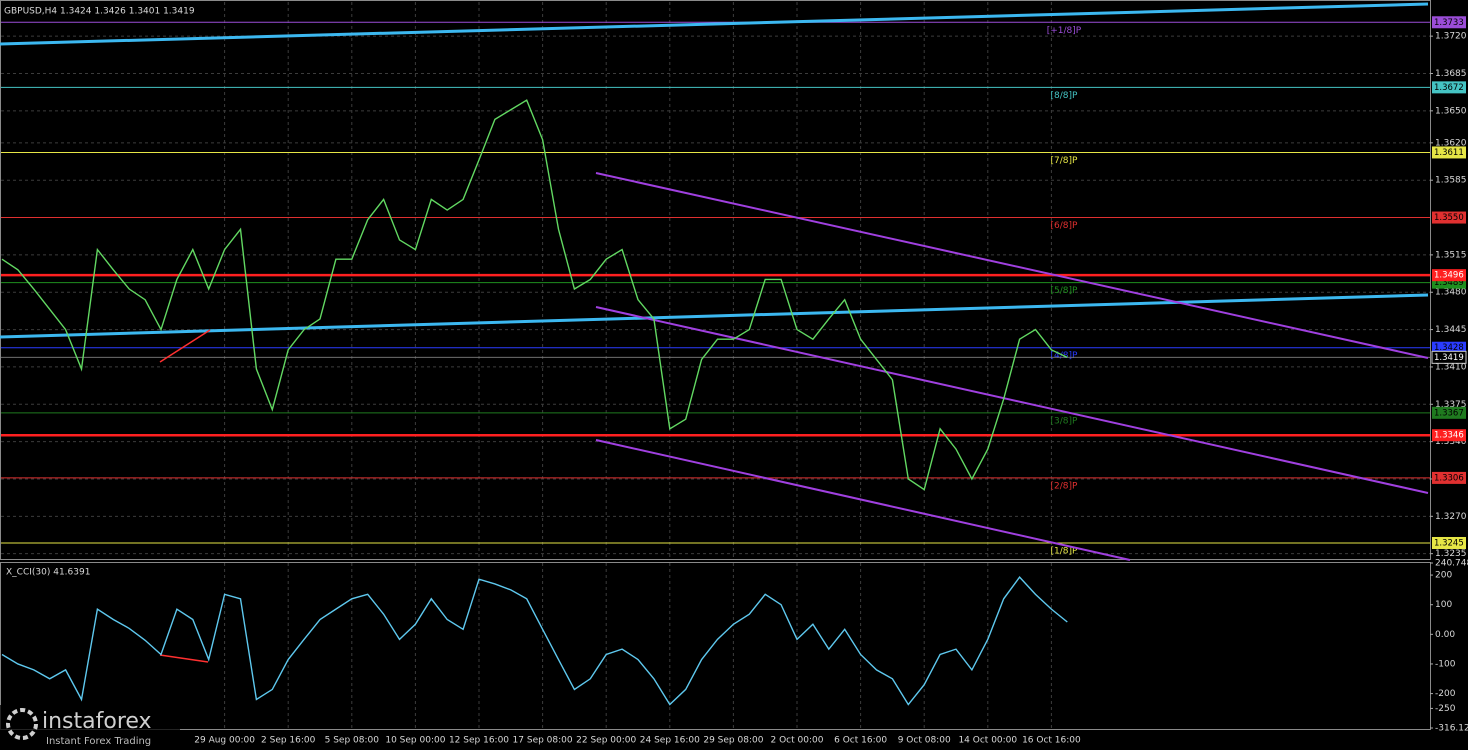  I want to click on price-box-label: 1.3611, so click(1449, 153).